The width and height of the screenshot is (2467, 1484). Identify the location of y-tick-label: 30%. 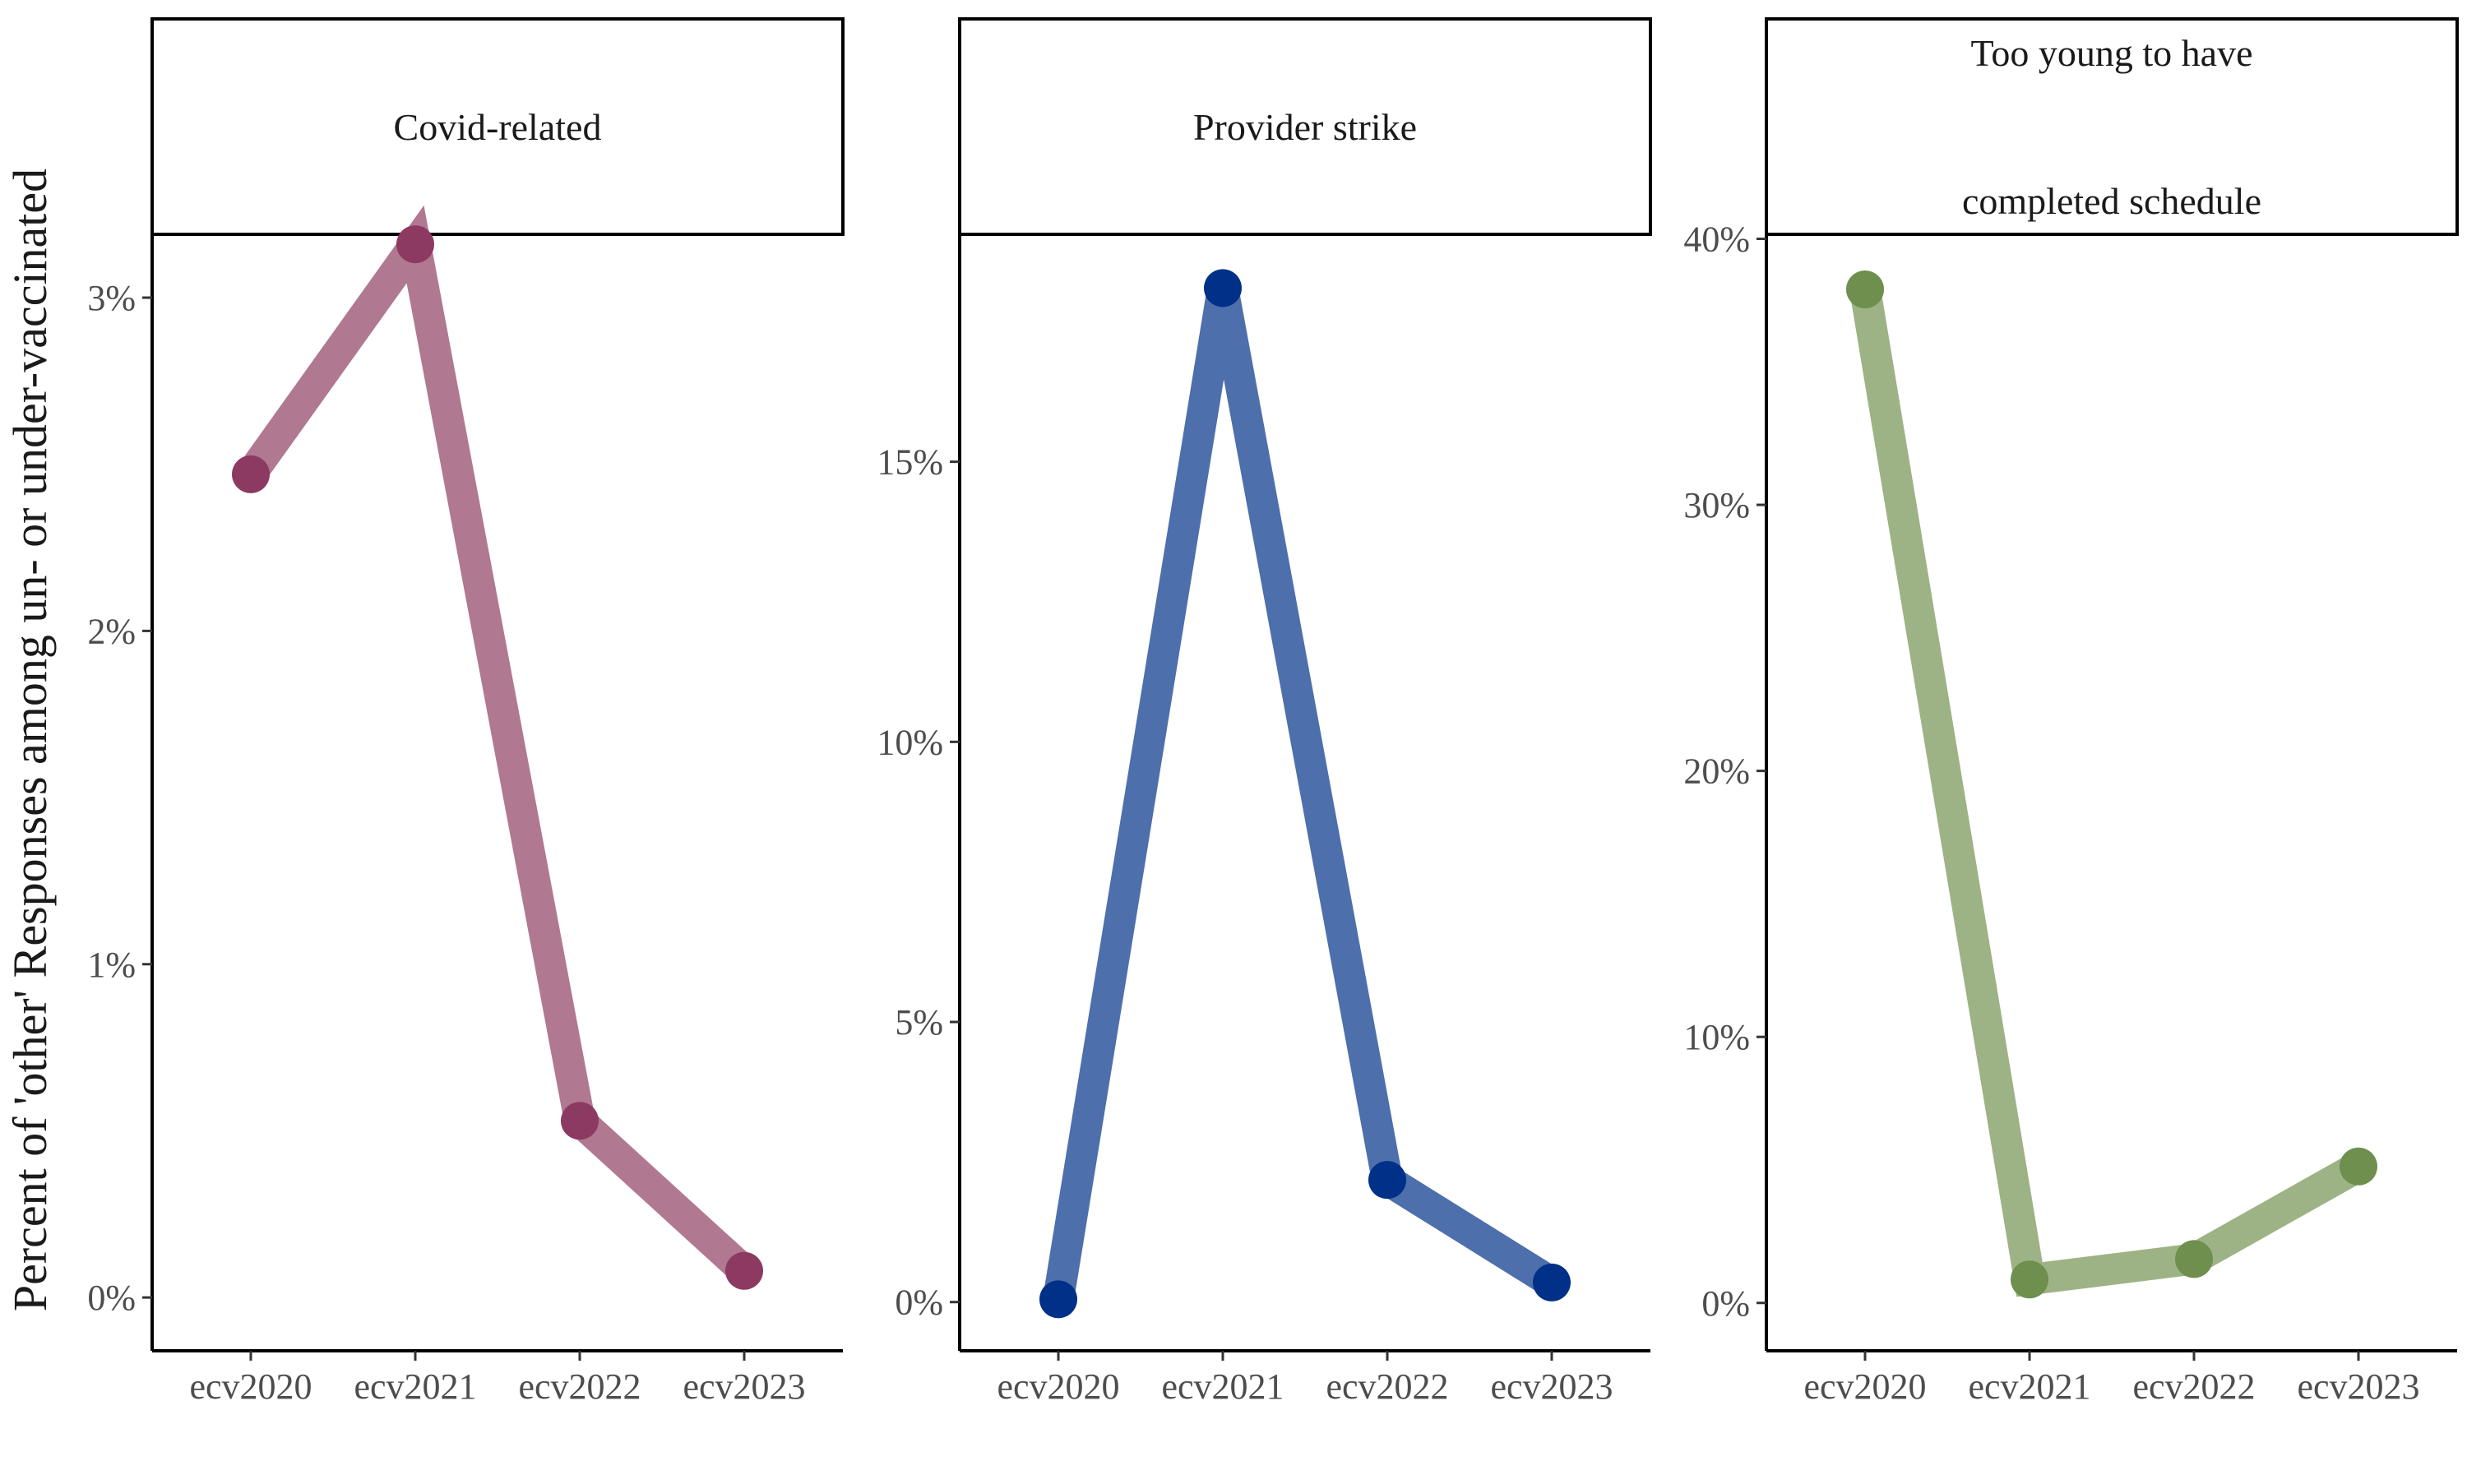
(1716, 505).